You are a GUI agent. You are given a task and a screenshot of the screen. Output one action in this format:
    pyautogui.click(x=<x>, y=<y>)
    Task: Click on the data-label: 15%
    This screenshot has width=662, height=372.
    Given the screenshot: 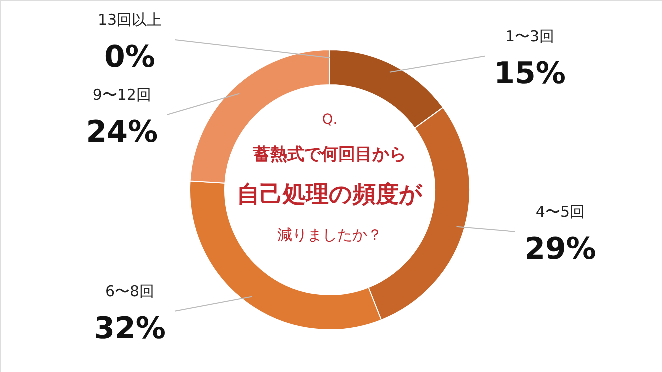 What is the action you would take?
    pyautogui.click(x=530, y=74)
    